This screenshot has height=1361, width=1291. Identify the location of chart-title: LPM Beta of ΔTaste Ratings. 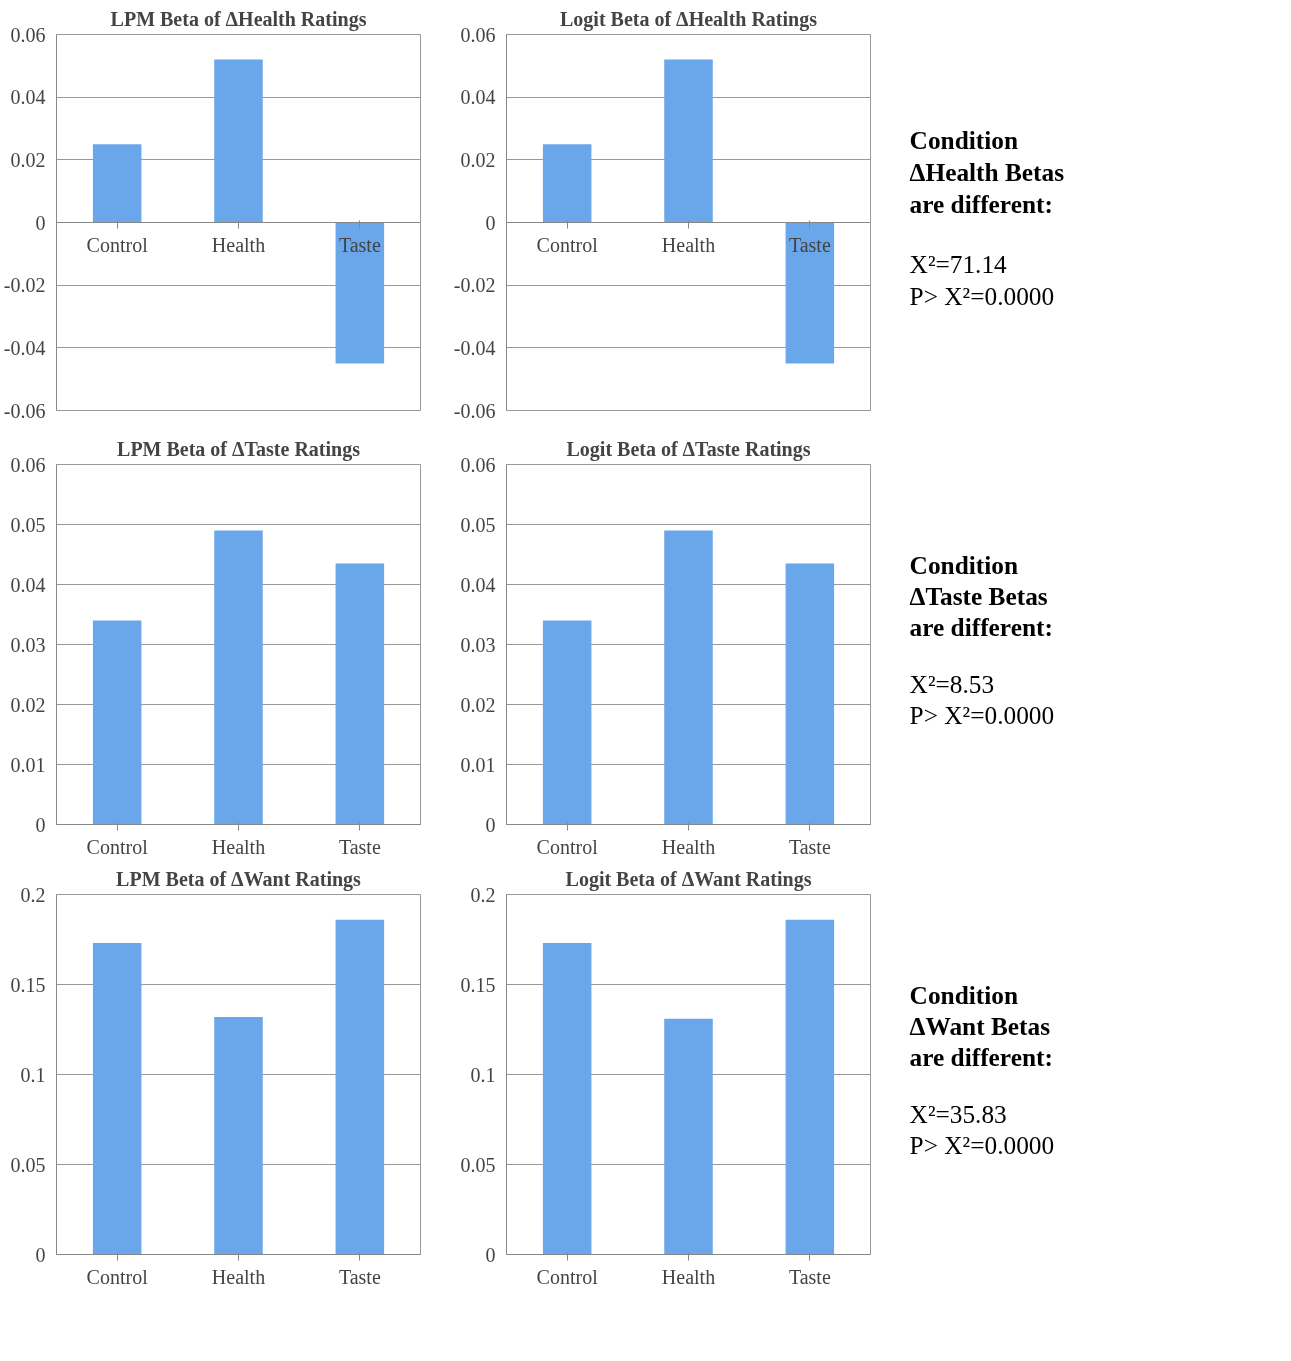
(239, 449).